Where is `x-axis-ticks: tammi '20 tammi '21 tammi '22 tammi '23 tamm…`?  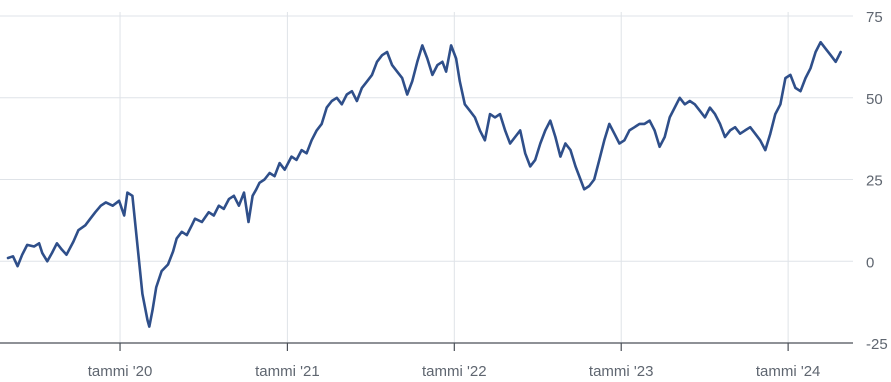 x-axis-ticks: tammi '20 tammi '21 tammi '22 tammi '23 tamm… is located at coordinates (454, 361).